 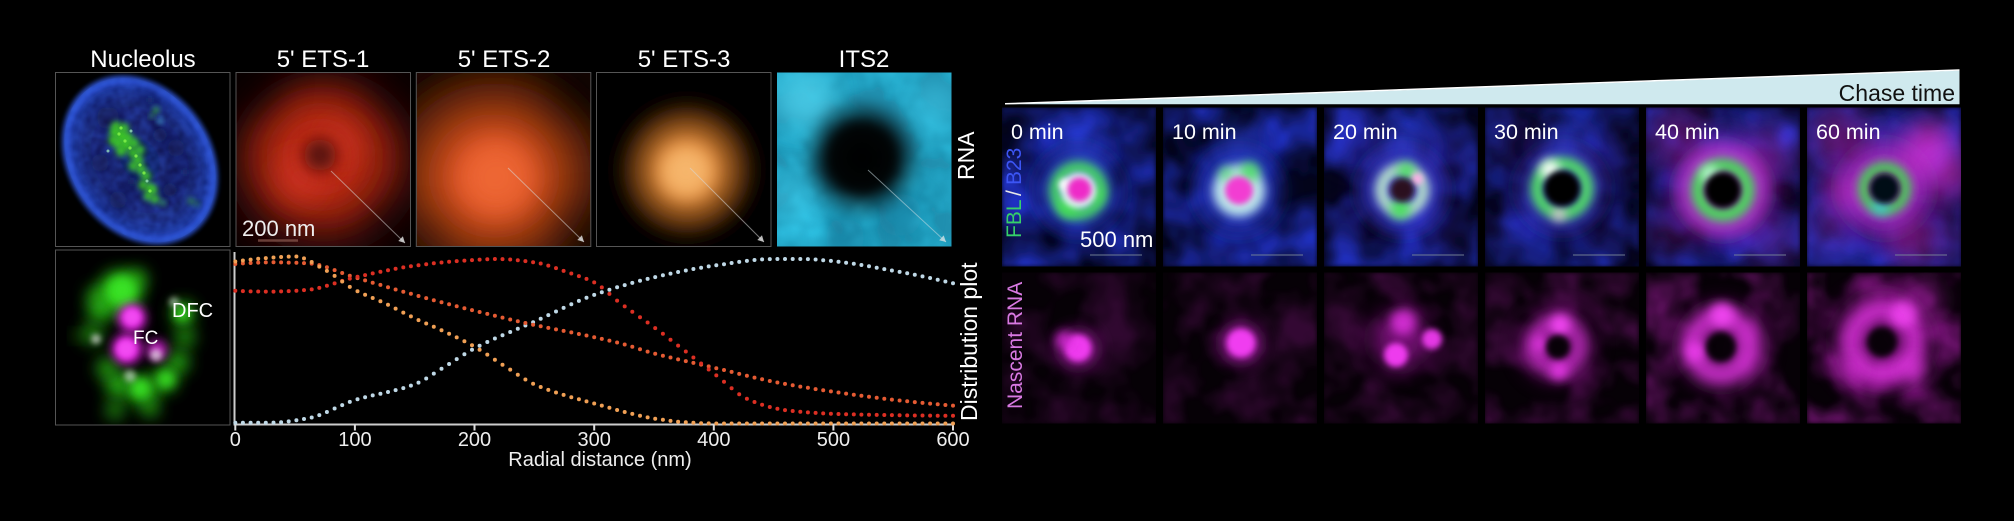 I want to click on svg-text: RNA, so click(x=966, y=155).